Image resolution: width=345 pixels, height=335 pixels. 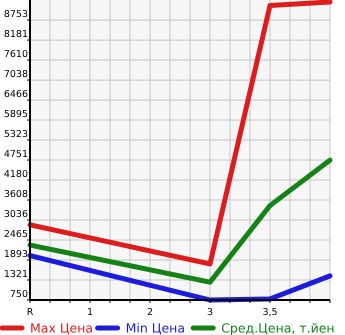 What do you see at coordinates (16, 54) in the screenshot?
I see `y-tick-label: 7610` at bounding box center [16, 54].